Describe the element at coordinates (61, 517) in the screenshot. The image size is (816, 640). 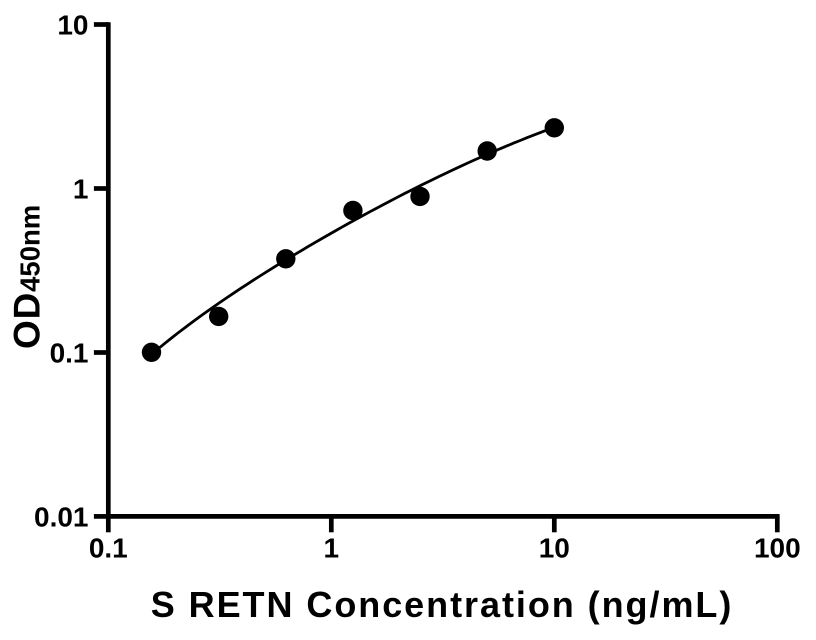
I see `svg-text: 0.01` at that location.